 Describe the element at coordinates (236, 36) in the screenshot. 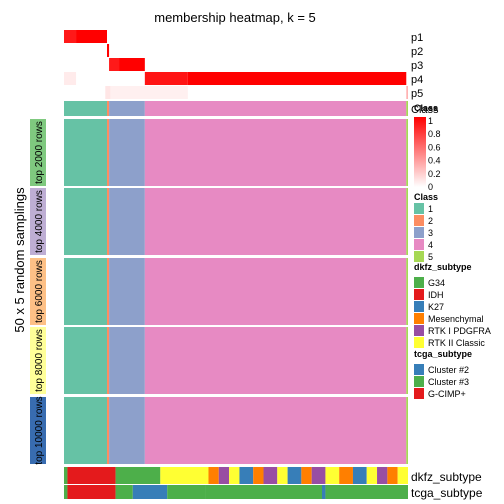

I see `membership-row-bg-p1` at that location.